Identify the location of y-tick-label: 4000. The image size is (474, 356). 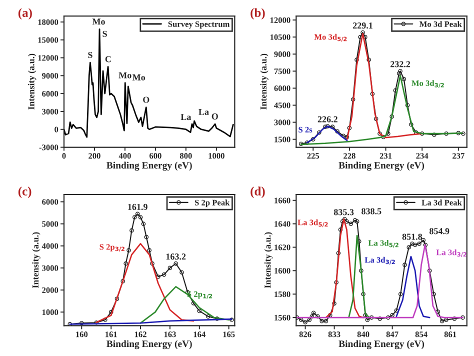
(50, 246).